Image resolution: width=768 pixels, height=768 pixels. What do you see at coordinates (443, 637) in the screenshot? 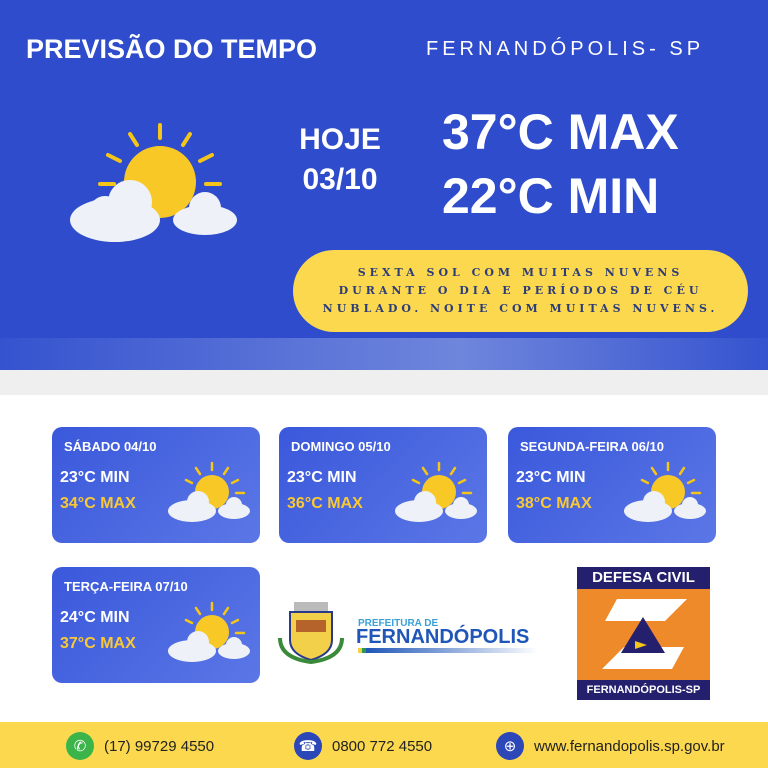
I see `prefeitura-name: FERNANDÓPOLIS` at bounding box center [443, 637].